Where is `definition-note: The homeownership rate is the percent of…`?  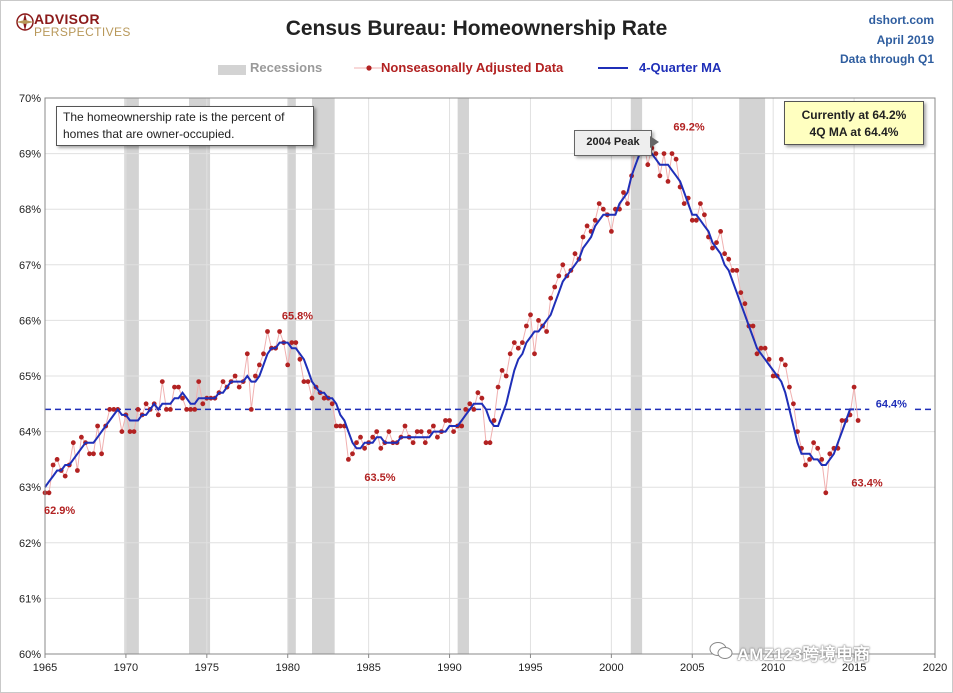
definition-note: The homeownership rate is the percent of… is located at coordinates (185, 126).